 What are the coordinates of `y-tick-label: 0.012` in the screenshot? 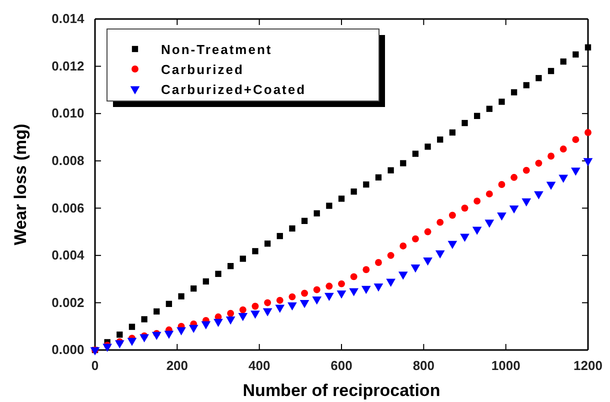 It's located at (68, 66).